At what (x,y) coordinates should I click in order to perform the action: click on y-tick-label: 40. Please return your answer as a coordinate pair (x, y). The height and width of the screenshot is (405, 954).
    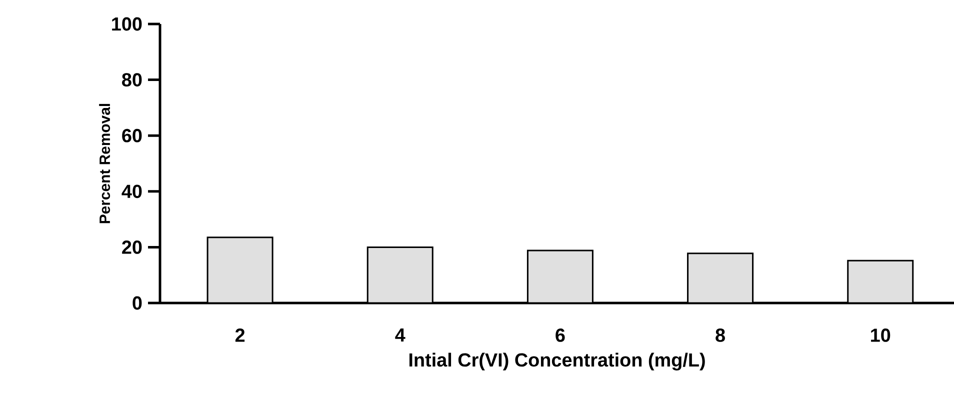
    Looking at the image, I should click on (132, 191).